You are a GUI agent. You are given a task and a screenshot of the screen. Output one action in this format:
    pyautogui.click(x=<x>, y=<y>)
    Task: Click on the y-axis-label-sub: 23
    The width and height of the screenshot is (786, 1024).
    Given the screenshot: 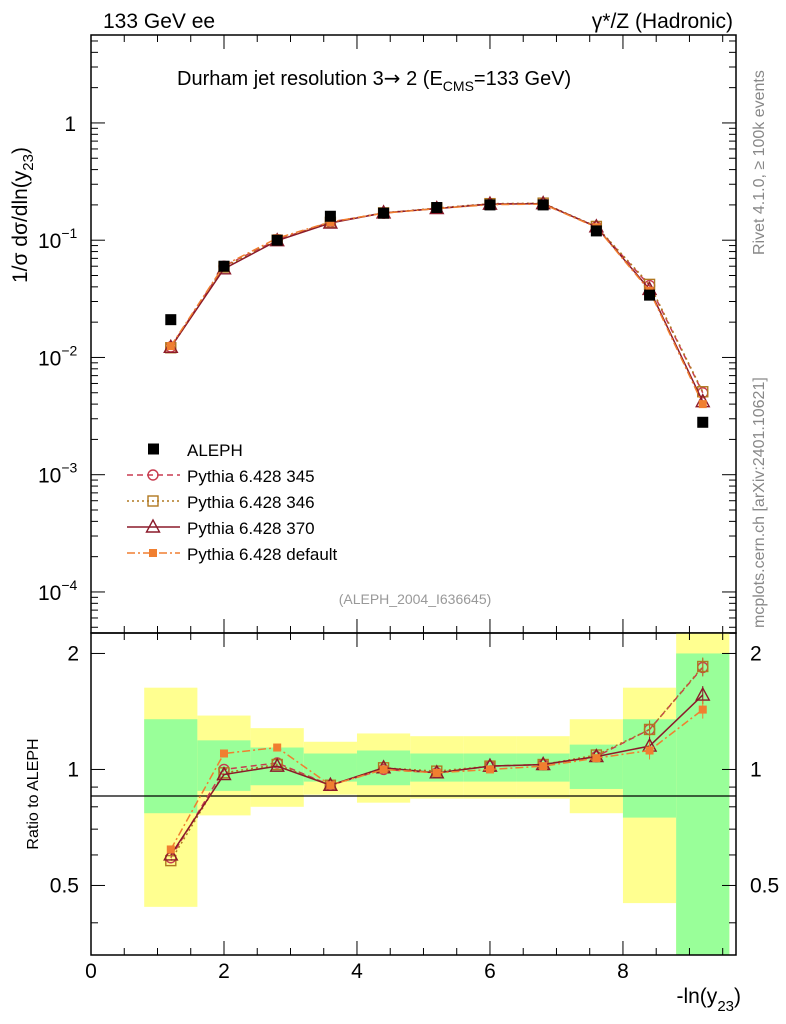 What is the action you would take?
    pyautogui.click(x=28, y=162)
    